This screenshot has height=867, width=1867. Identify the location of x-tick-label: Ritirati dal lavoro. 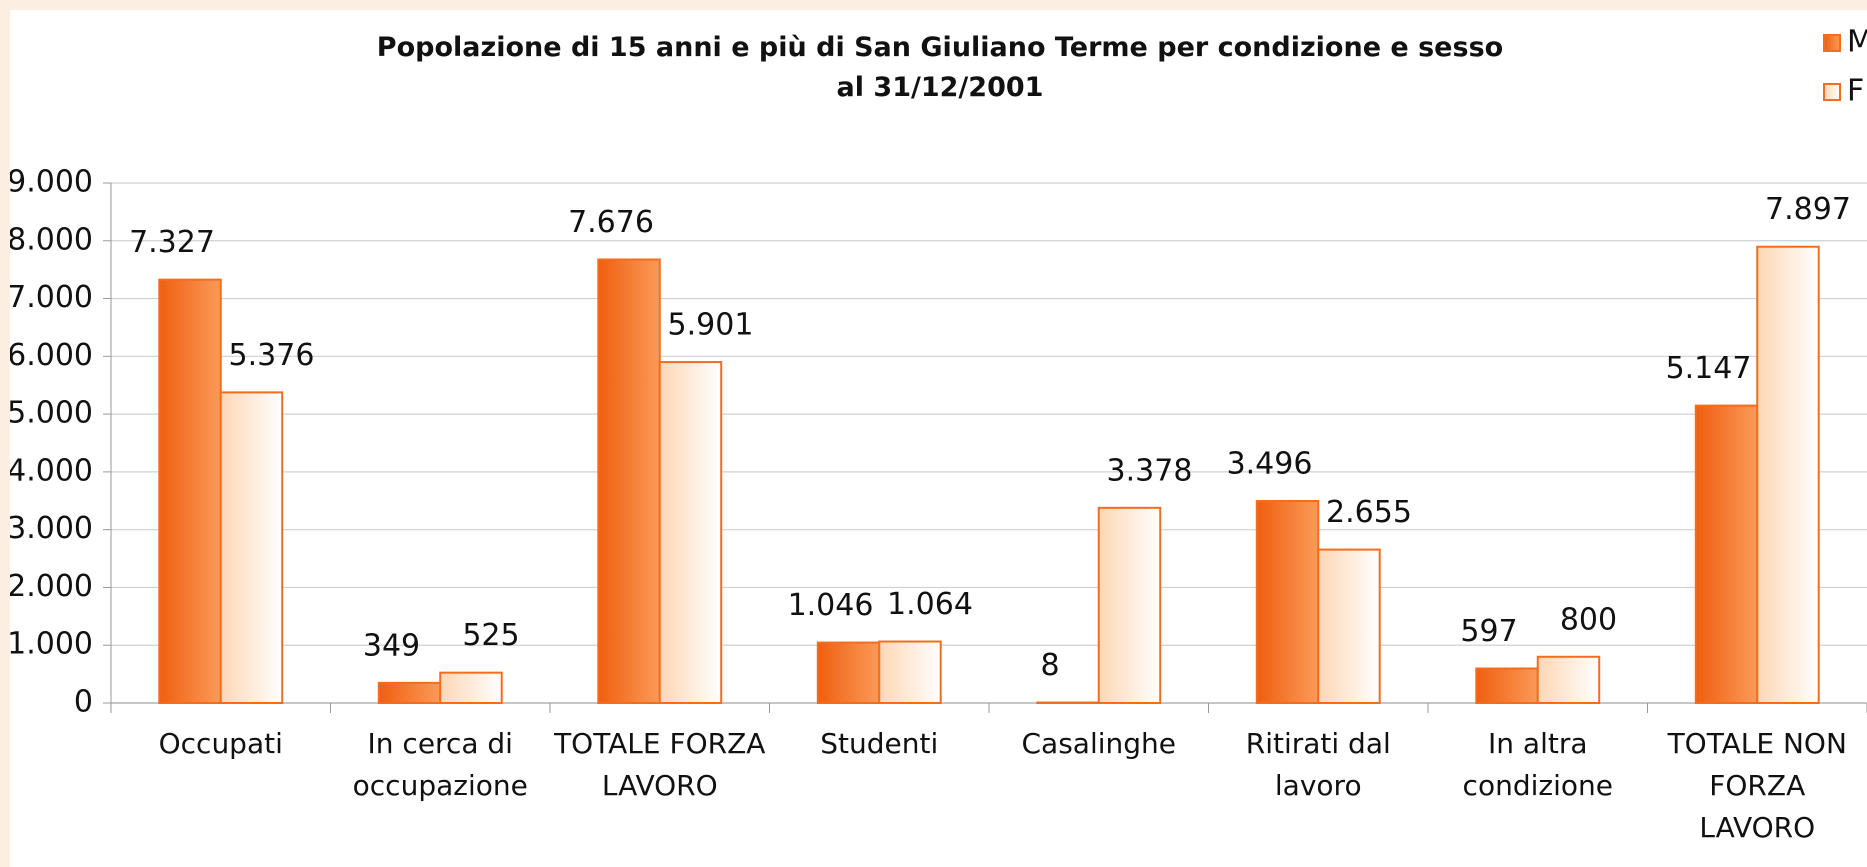
(1318, 764).